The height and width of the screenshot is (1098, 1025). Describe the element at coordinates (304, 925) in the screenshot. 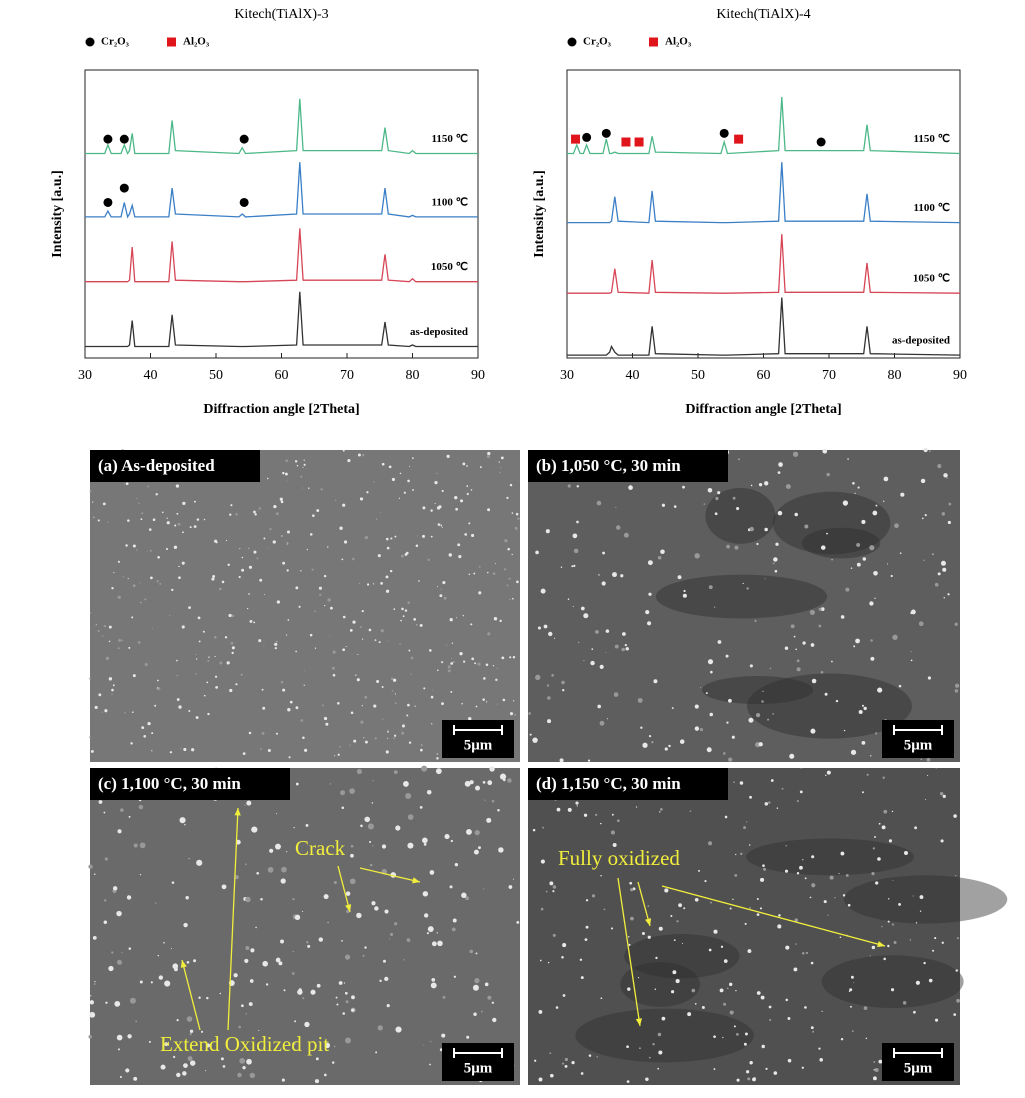

I see `sem-image` at that location.